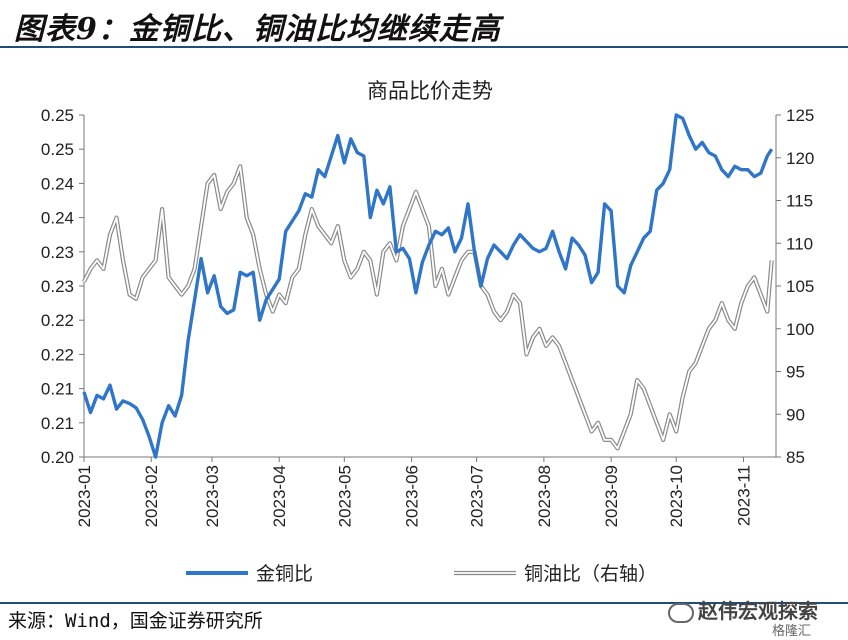 This screenshot has width=848, height=640. Describe the element at coordinates (279, 496) in the screenshot. I see `x-tick-label: 2023-04` at that location.